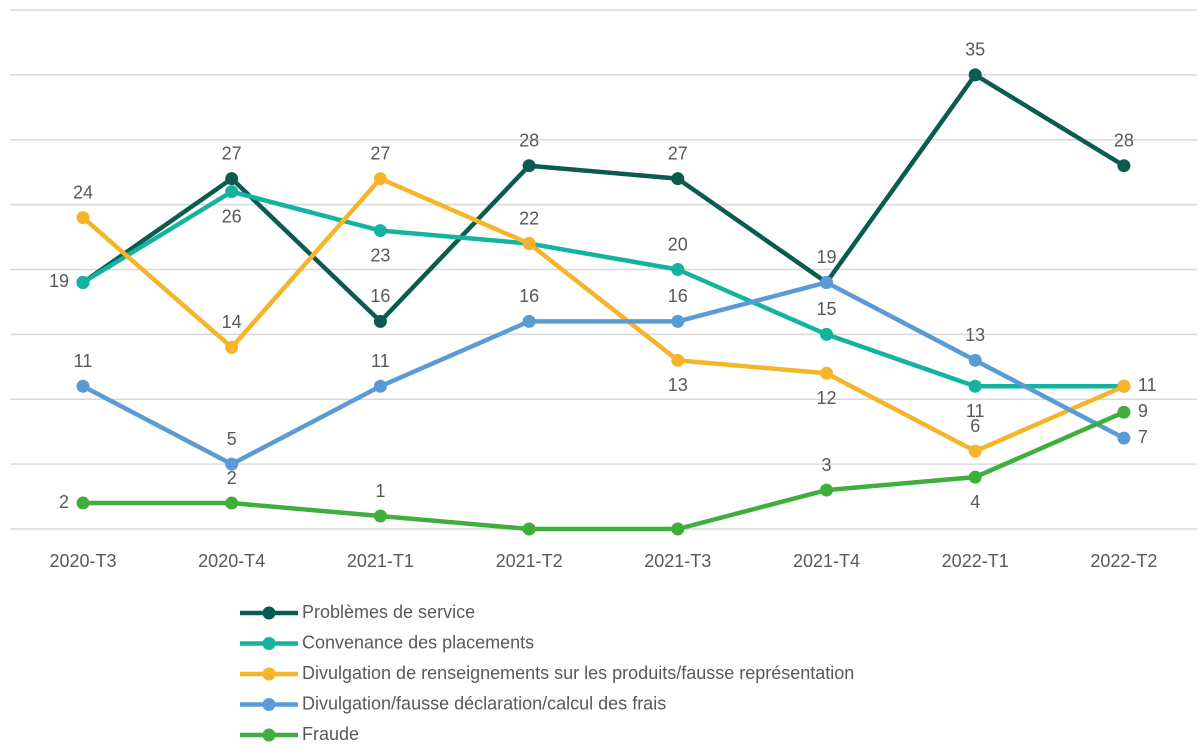 The width and height of the screenshot is (1197, 747). What do you see at coordinates (1143, 411) in the screenshot?
I see `data-label: 9` at bounding box center [1143, 411].